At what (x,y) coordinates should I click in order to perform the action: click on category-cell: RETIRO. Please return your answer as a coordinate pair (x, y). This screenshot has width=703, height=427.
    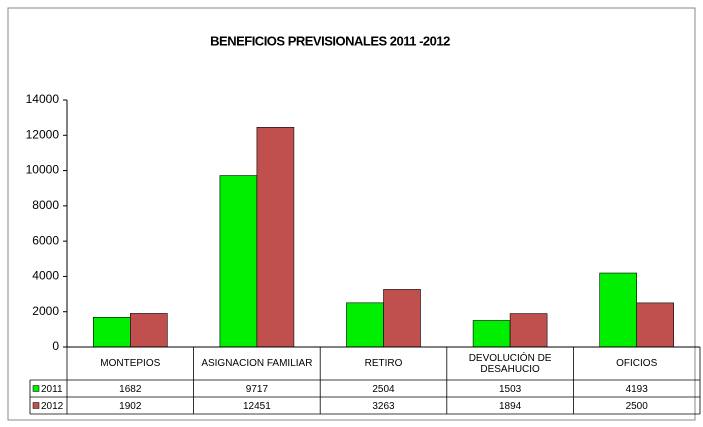
    Looking at the image, I should click on (383, 363).